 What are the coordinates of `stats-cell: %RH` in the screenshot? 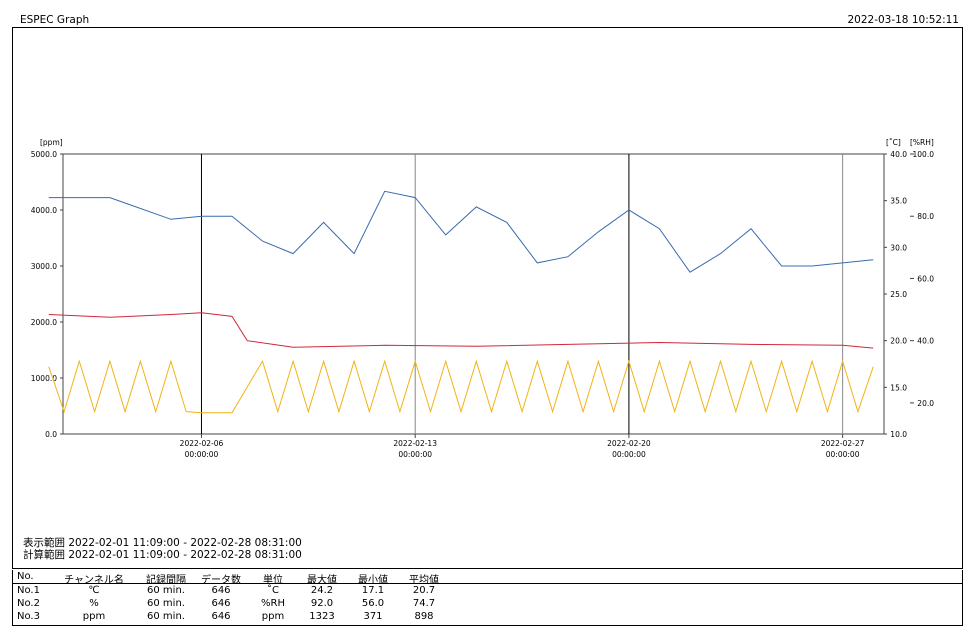 It's located at (273, 603).